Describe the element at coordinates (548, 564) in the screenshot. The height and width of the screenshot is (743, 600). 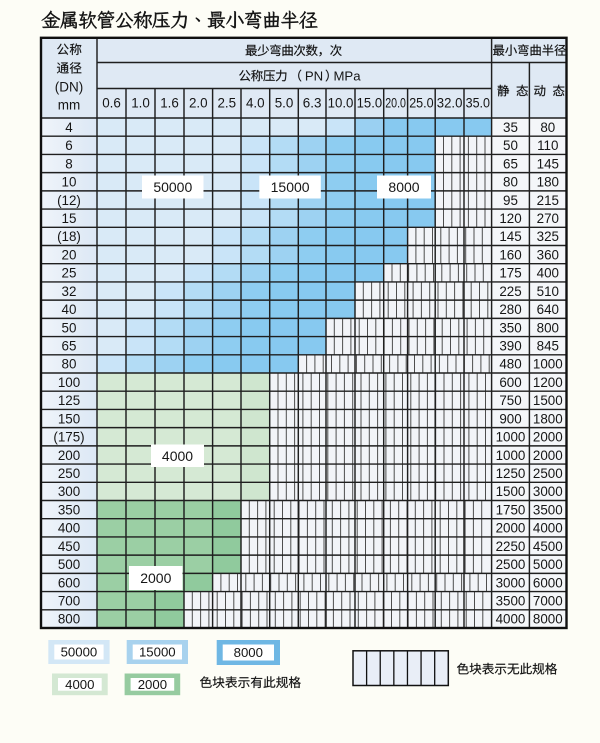
I see `svg-text: 5000` at that location.